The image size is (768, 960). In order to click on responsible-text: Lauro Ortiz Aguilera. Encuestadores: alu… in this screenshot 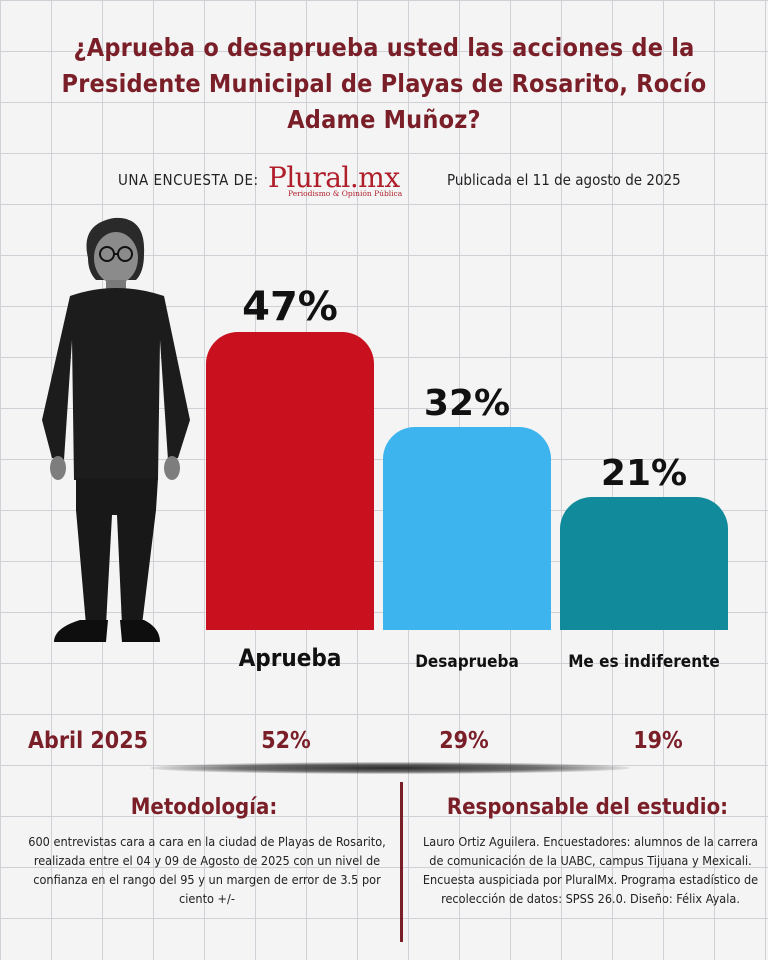, I will do `click(590, 870)`.